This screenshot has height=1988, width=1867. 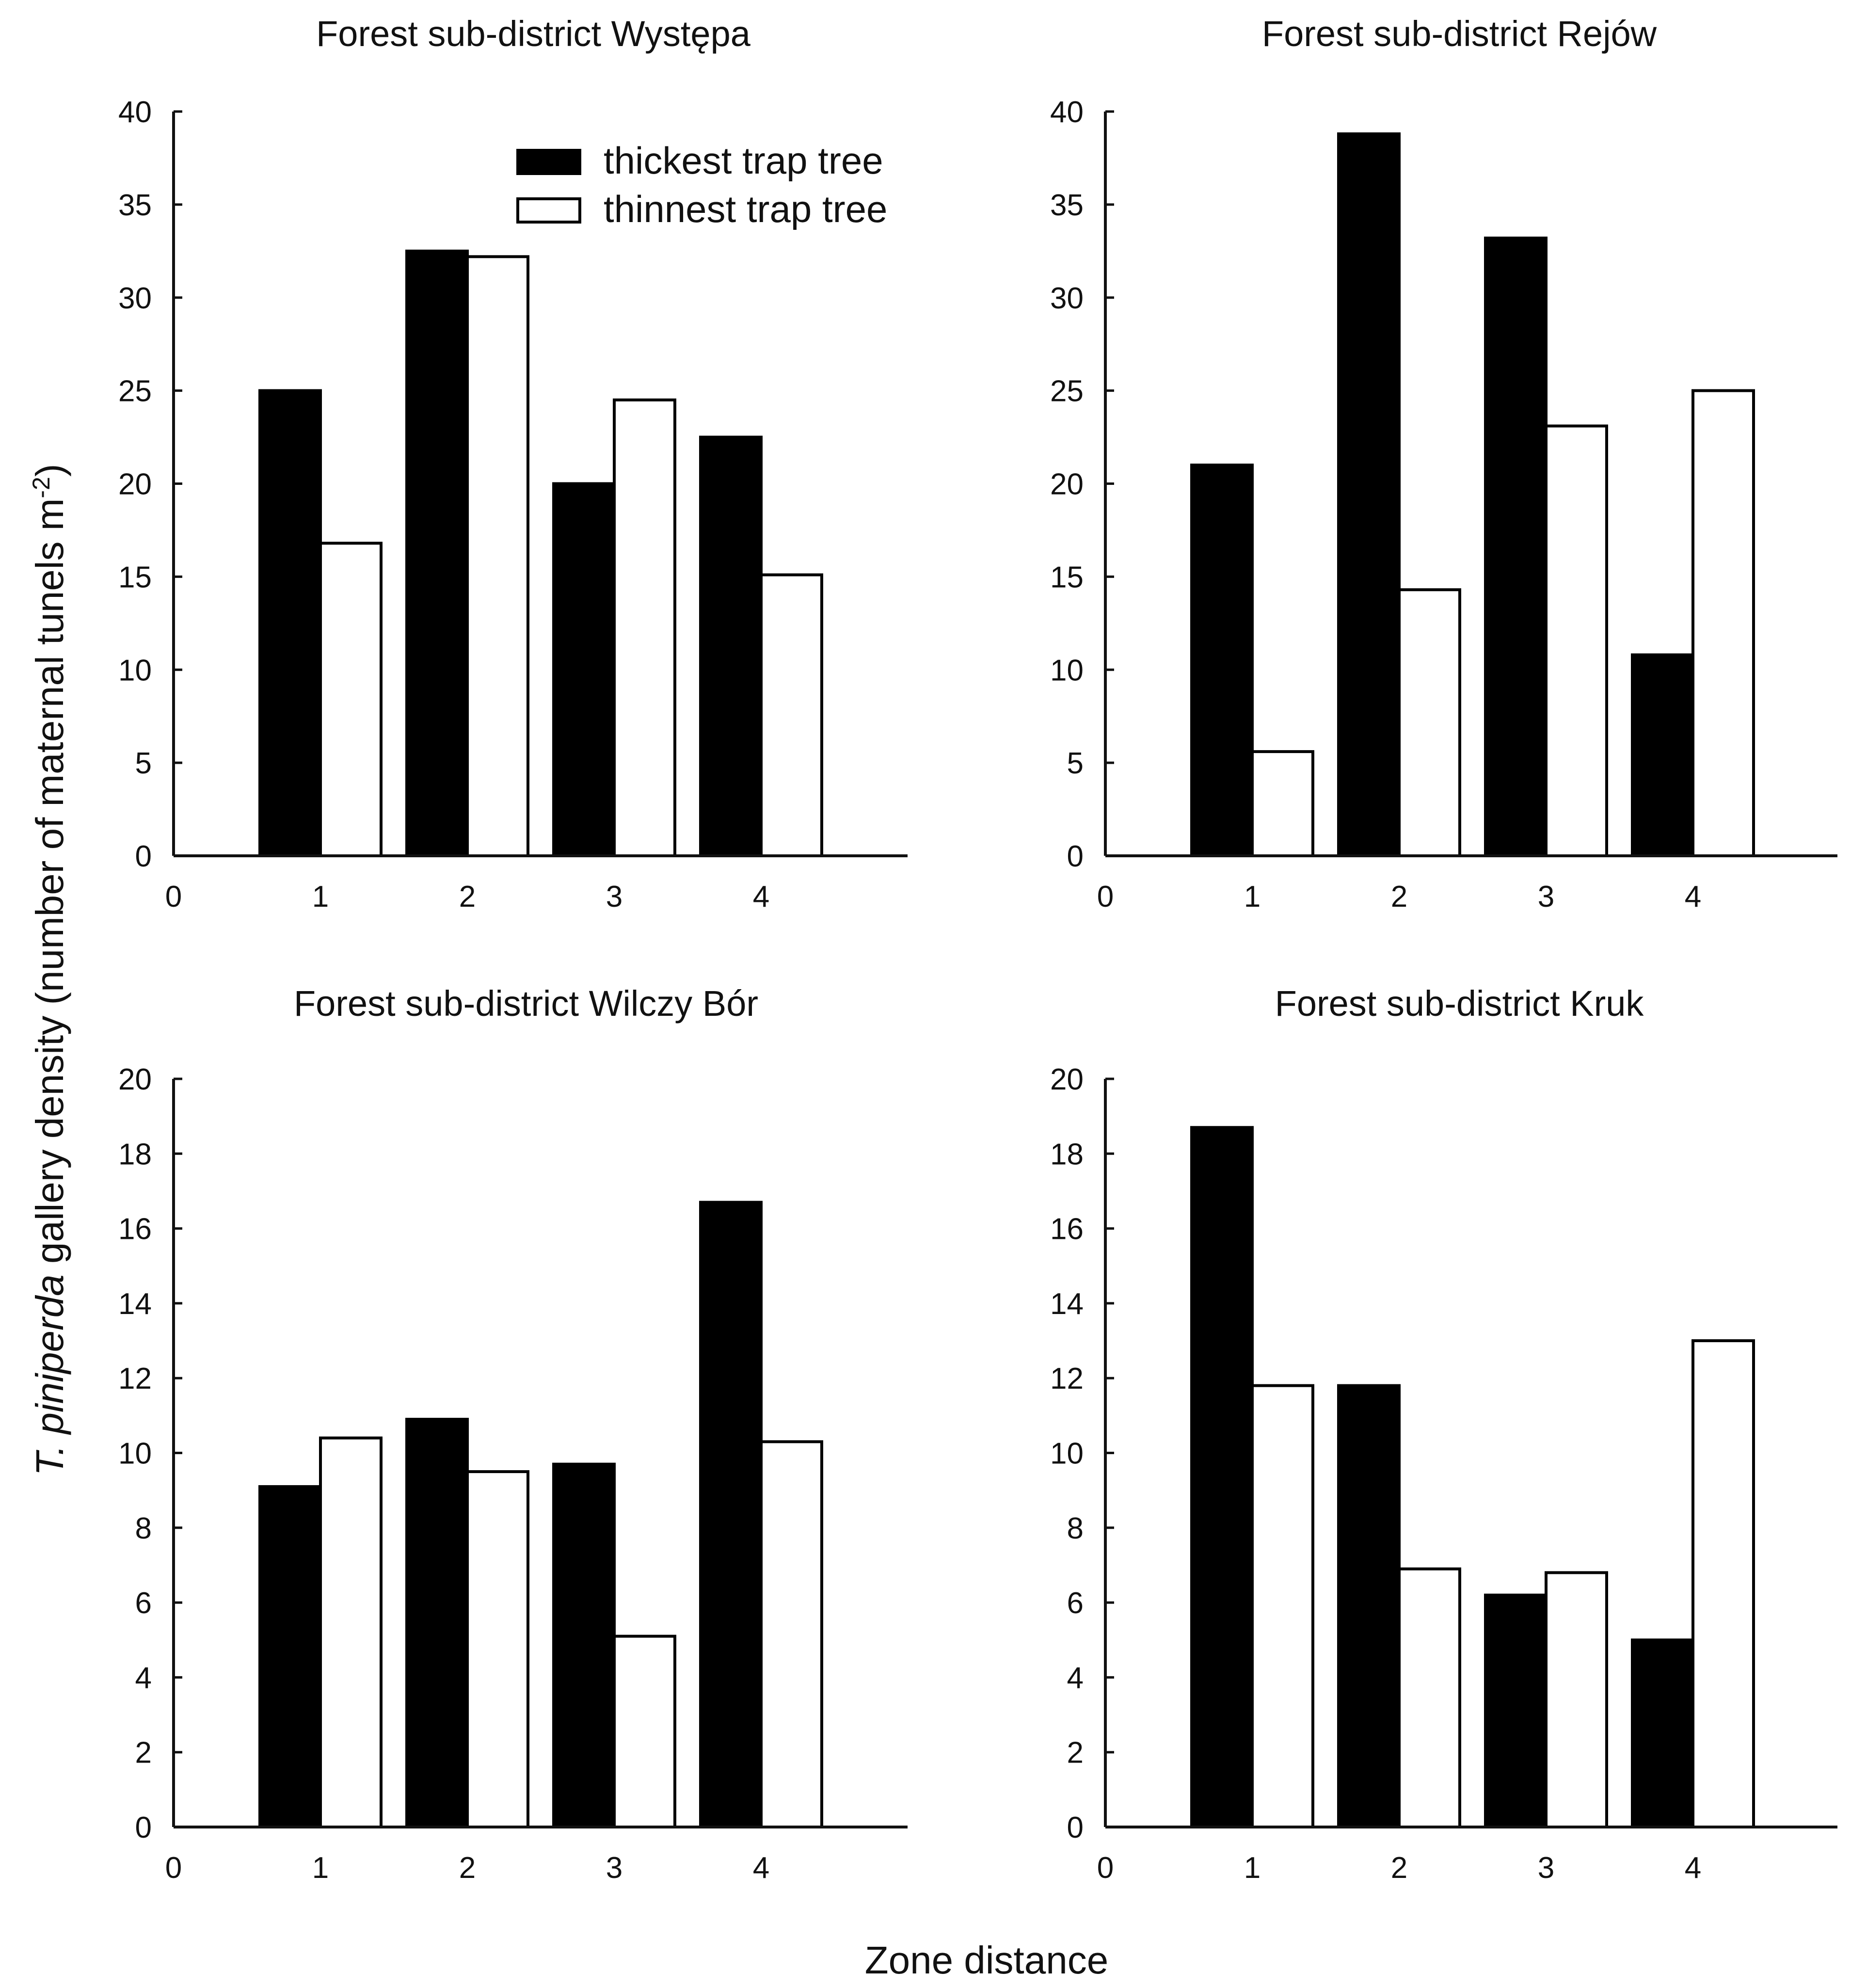 What do you see at coordinates (548, 210) in the screenshot?
I see `legend-swatch-thinnest` at bounding box center [548, 210].